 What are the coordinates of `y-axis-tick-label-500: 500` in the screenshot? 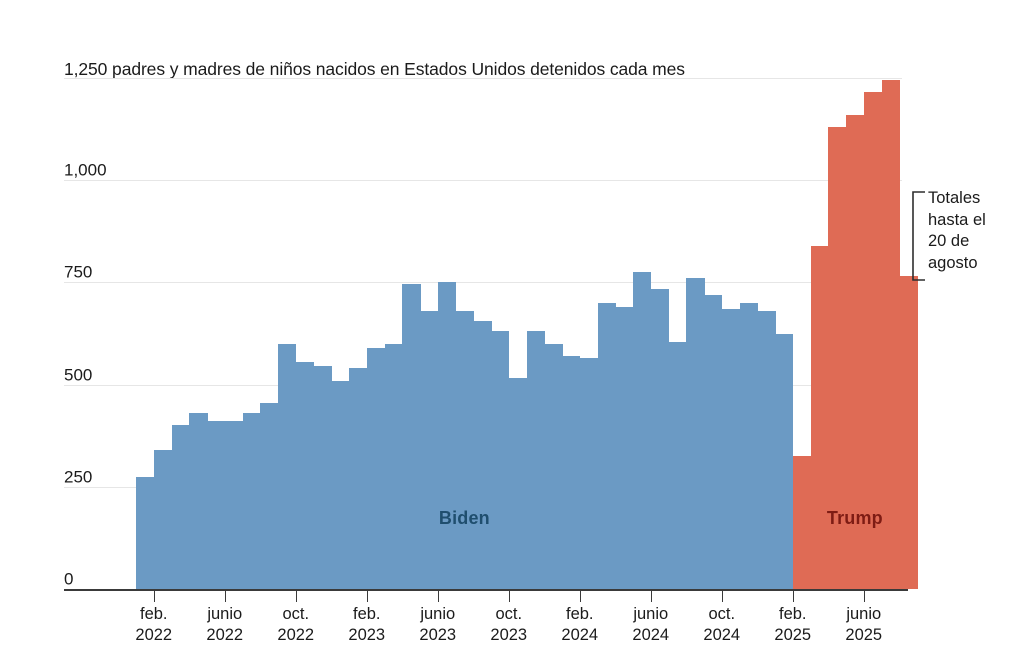 It's located at (78, 375).